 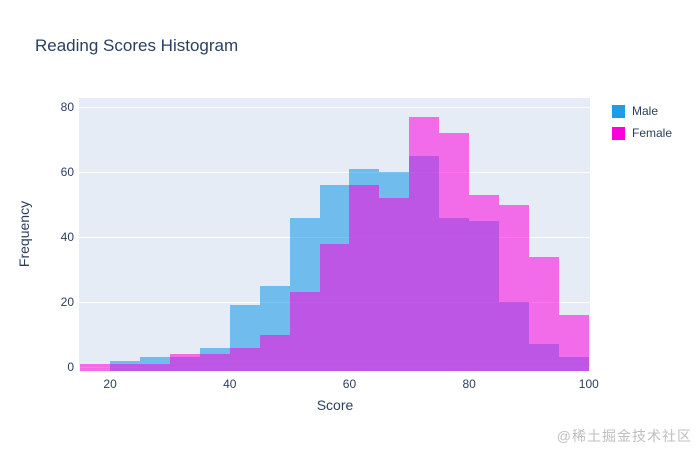 What do you see at coordinates (67, 107) in the screenshot?
I see `y-tick-80: 80` at bounding box center [67, 107].